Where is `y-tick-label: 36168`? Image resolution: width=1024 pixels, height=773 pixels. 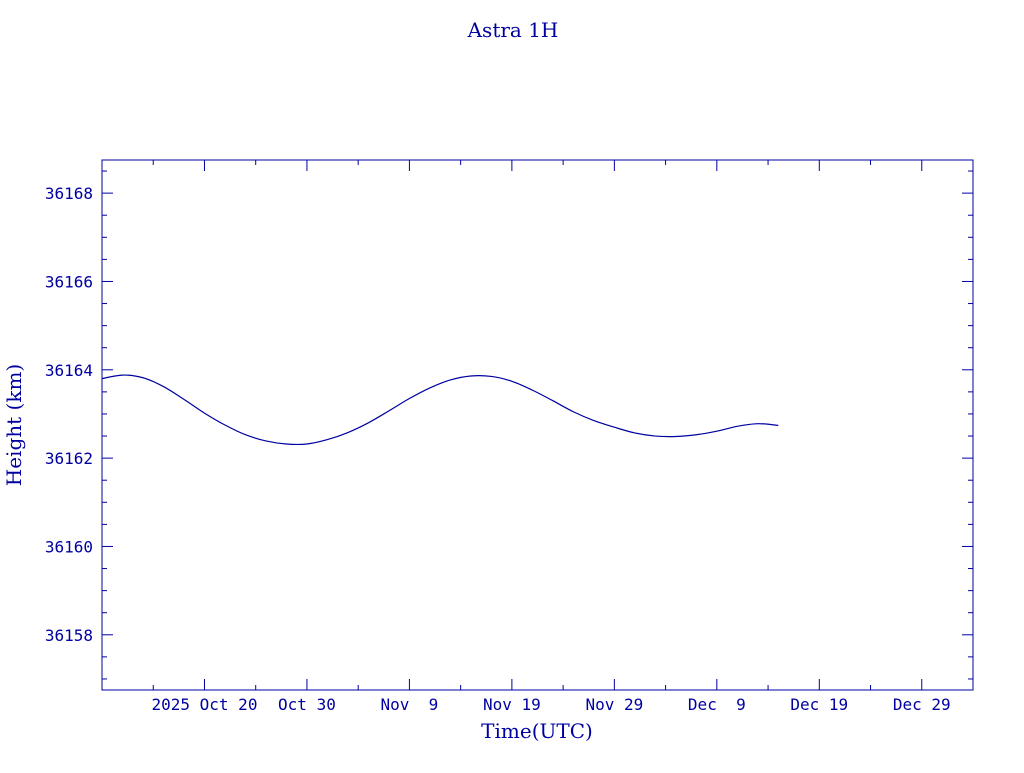 y-tick-label: 36168 is located at coordinates (69, 193).